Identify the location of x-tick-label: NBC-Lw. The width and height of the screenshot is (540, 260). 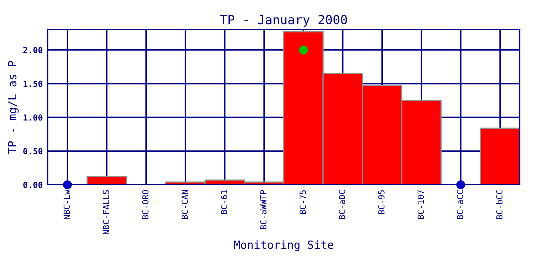
(67, 205).